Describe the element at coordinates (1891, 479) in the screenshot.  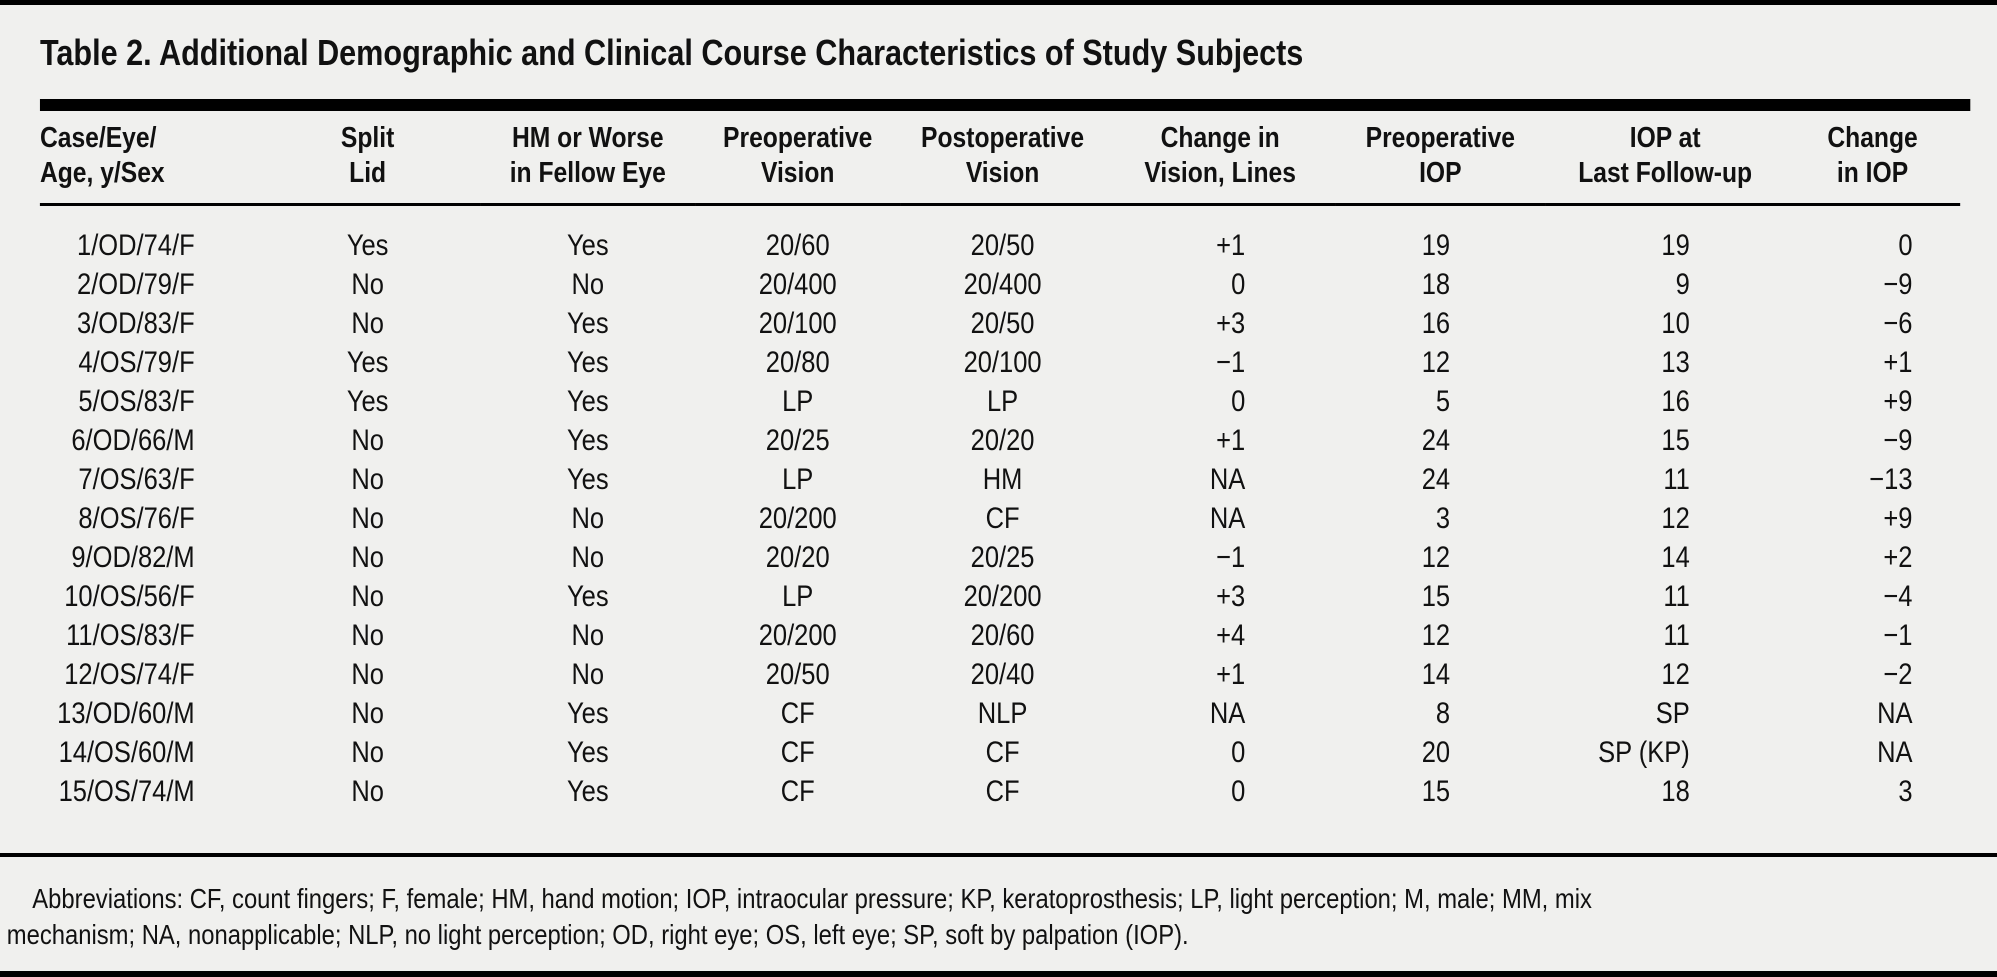
I see `cell: −13` at that location.